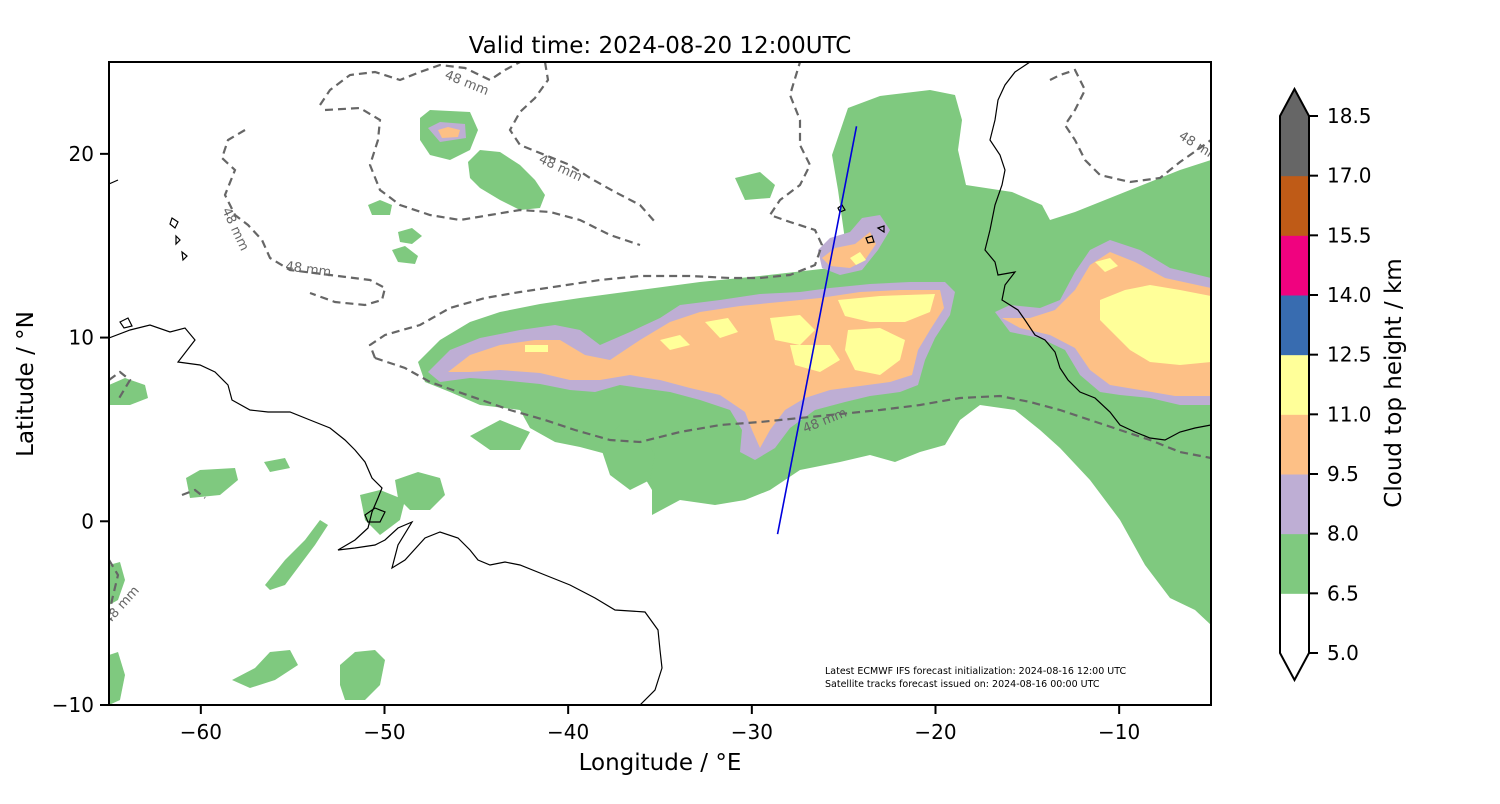  Describe the element at coordinates (1343, 474) in the screenshot. I see `colorbar-tick-label: 9.5` at that location.